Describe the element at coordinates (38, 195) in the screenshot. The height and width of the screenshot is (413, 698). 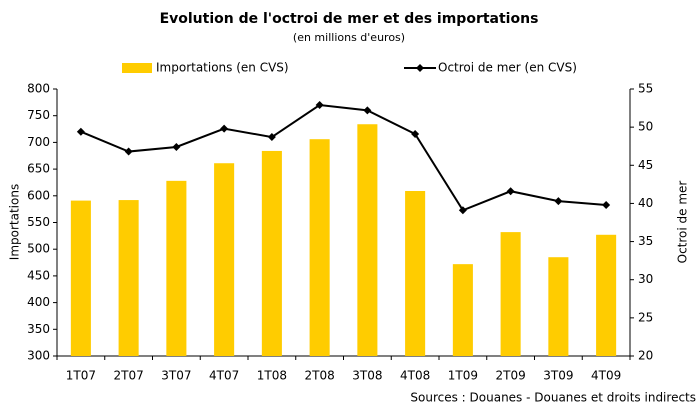
I see `y-tick-label: 600` at that location.